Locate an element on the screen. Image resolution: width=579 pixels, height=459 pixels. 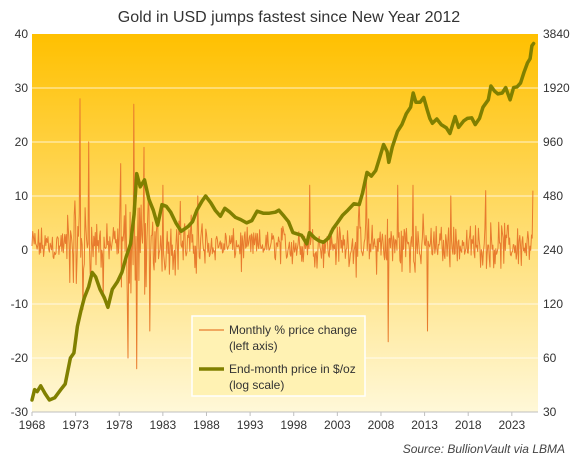
right-tick-label: 3840 is located at coordinates (556, 34).